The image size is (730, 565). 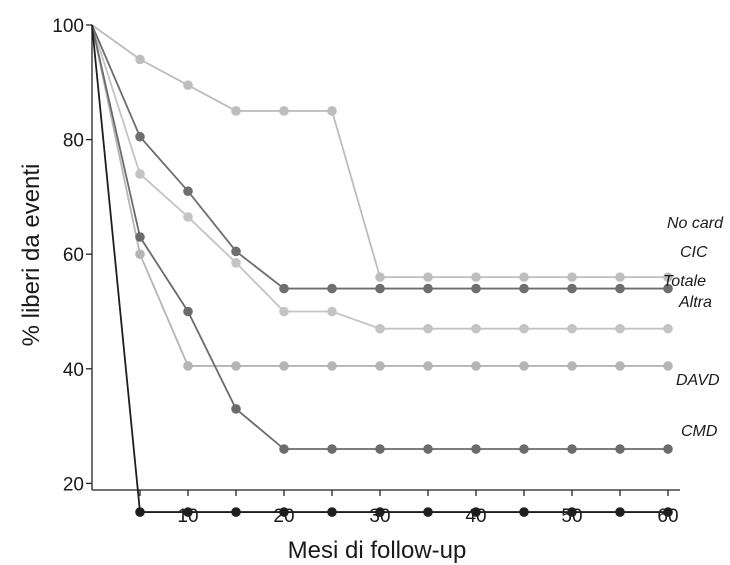 I want to click on labels-layer: No card CIC Totale Altra DAVD CMD, so click(x=693, y=327).